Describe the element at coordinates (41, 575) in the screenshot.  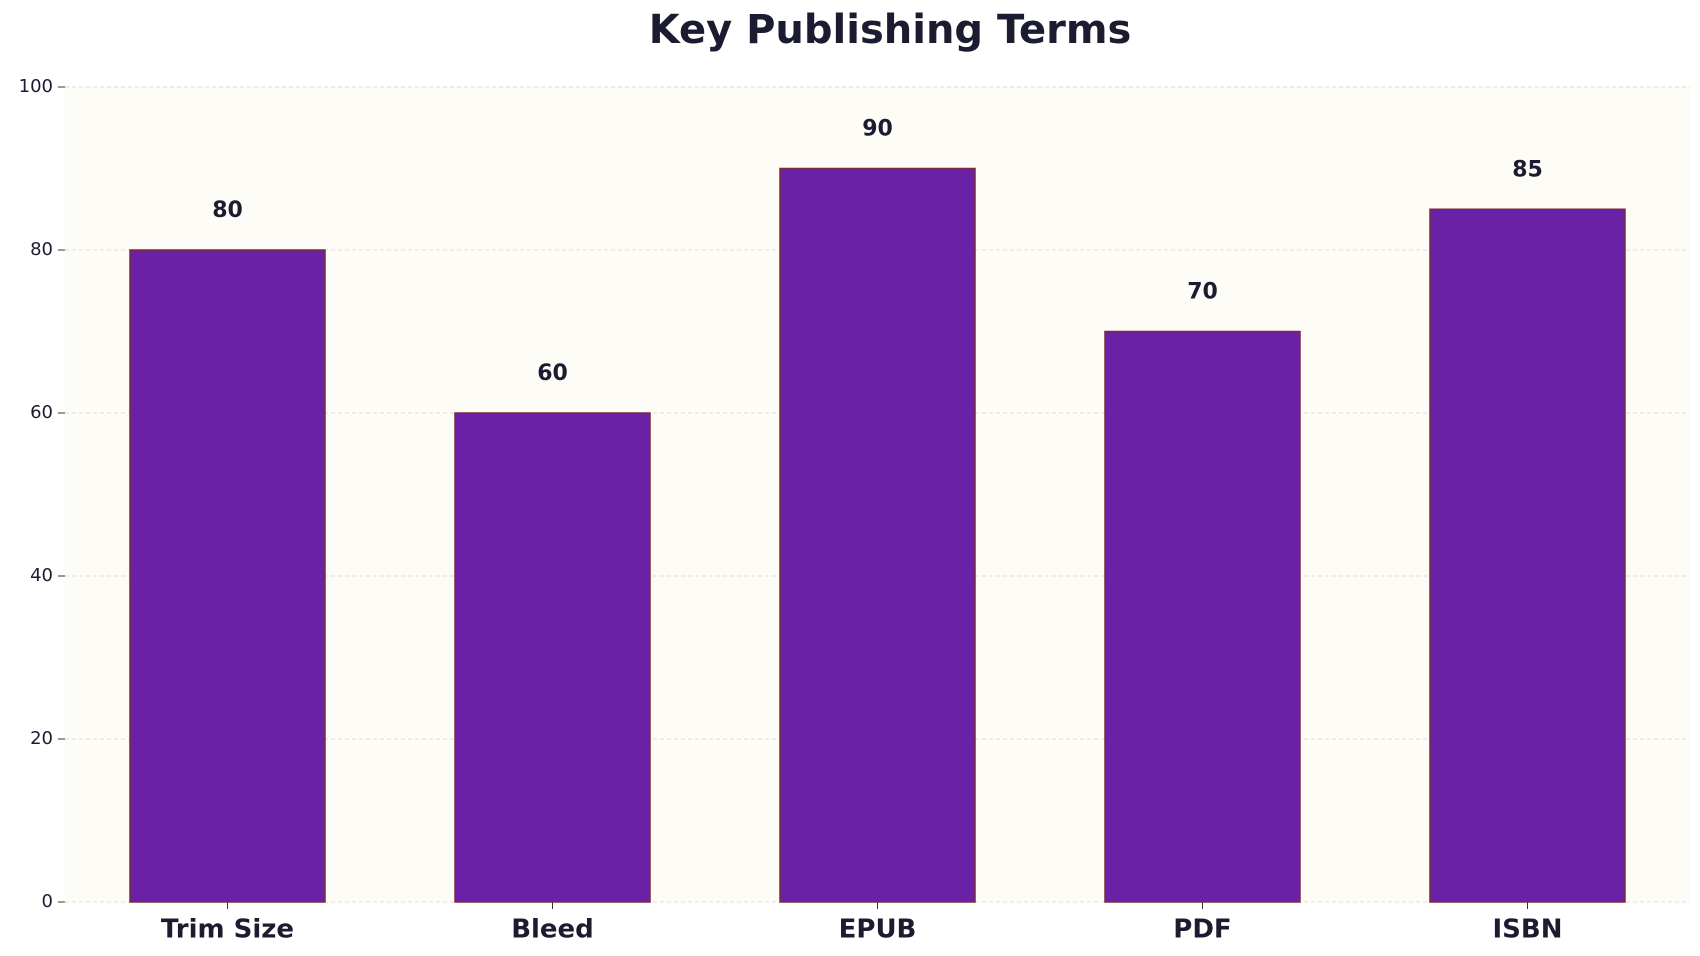
I see `y-tick-label: 40` at that location.